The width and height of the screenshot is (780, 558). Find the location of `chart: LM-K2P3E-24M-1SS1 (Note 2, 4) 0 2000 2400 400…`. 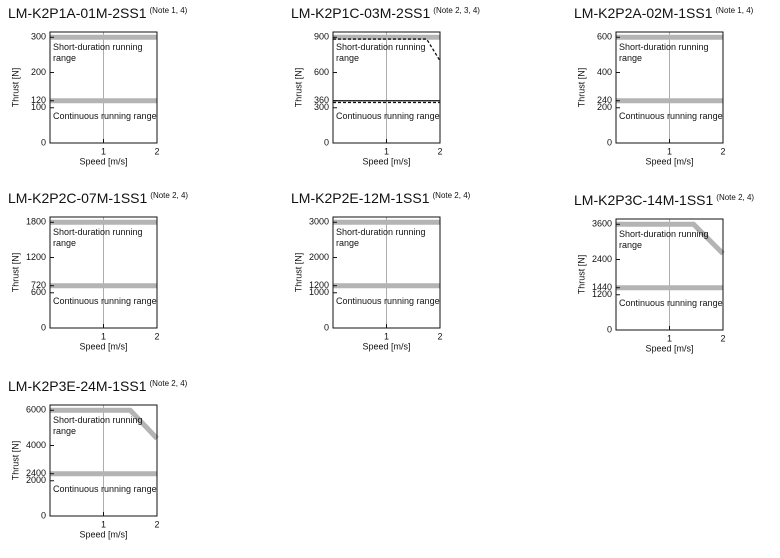

chart: LM-K2P3E-24M-1SS1 (Note 2, 4) 0 2000 2400 400… is located at coordinates (108, 468).